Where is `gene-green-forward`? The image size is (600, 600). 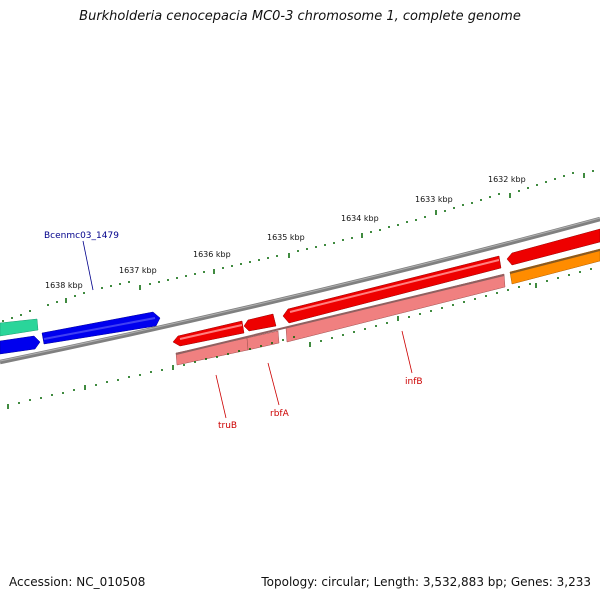 gene-green-forward is located at coordinates (19, 327).